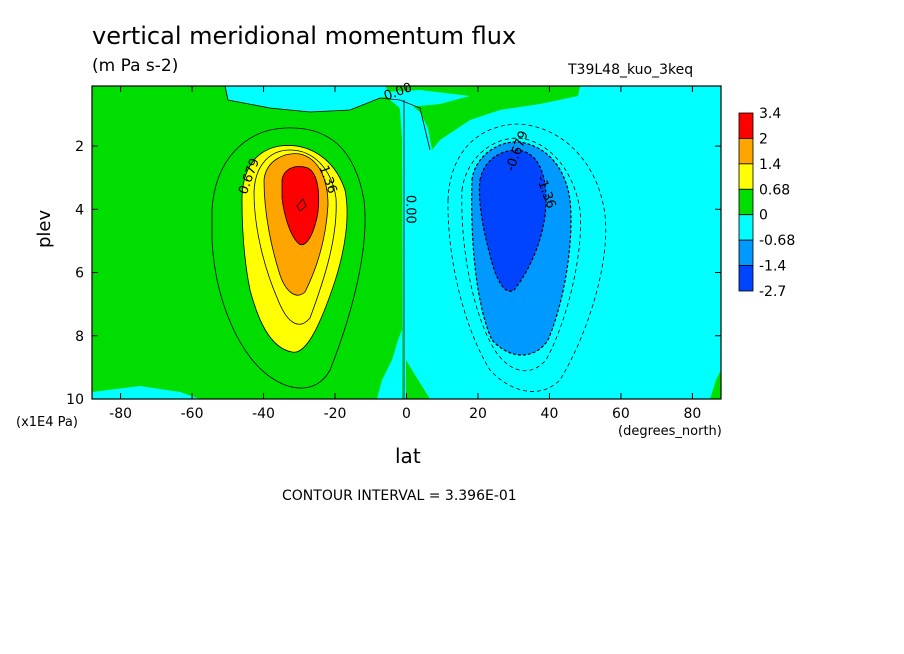 The height and width of the screenshot is (654, 904). Describe the element at coordinates (399, 496) in the screenshot. I see `contour-interval: CONTOUR INTERVAL = 3.396E-01` at that location.